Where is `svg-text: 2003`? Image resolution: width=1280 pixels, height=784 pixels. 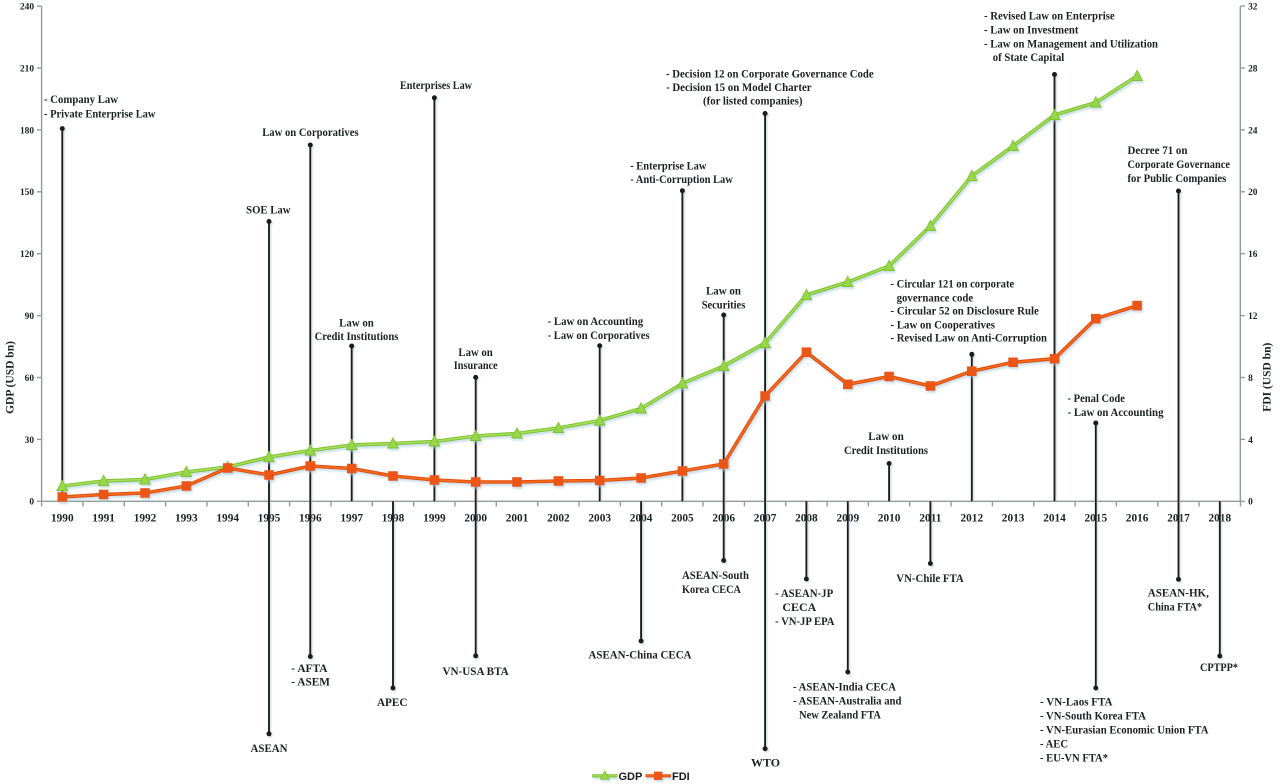
svg-text: 2003 is located at coordinates (599, 518).